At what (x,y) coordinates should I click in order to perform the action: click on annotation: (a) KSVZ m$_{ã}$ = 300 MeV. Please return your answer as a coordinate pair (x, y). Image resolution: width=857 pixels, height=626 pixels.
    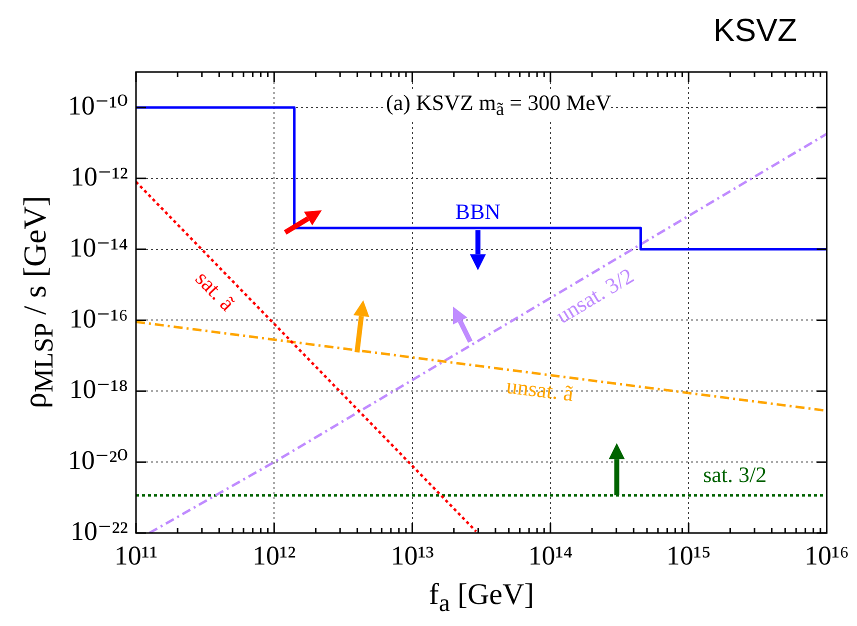
    Looking at the image, I should click on (499, 105).